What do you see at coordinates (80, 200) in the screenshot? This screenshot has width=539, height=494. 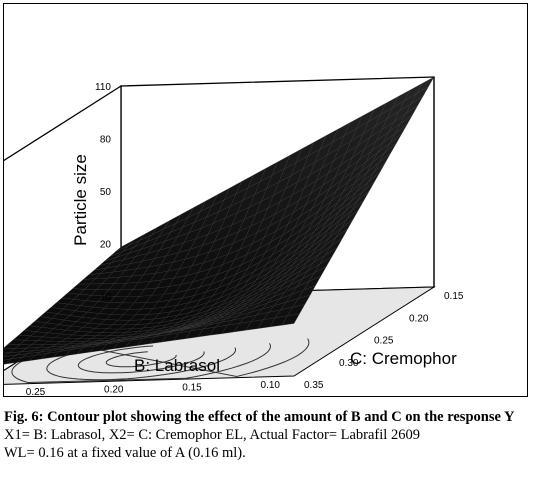 I see `z-axis-label: Particle size` at bounding box center [80, 200].